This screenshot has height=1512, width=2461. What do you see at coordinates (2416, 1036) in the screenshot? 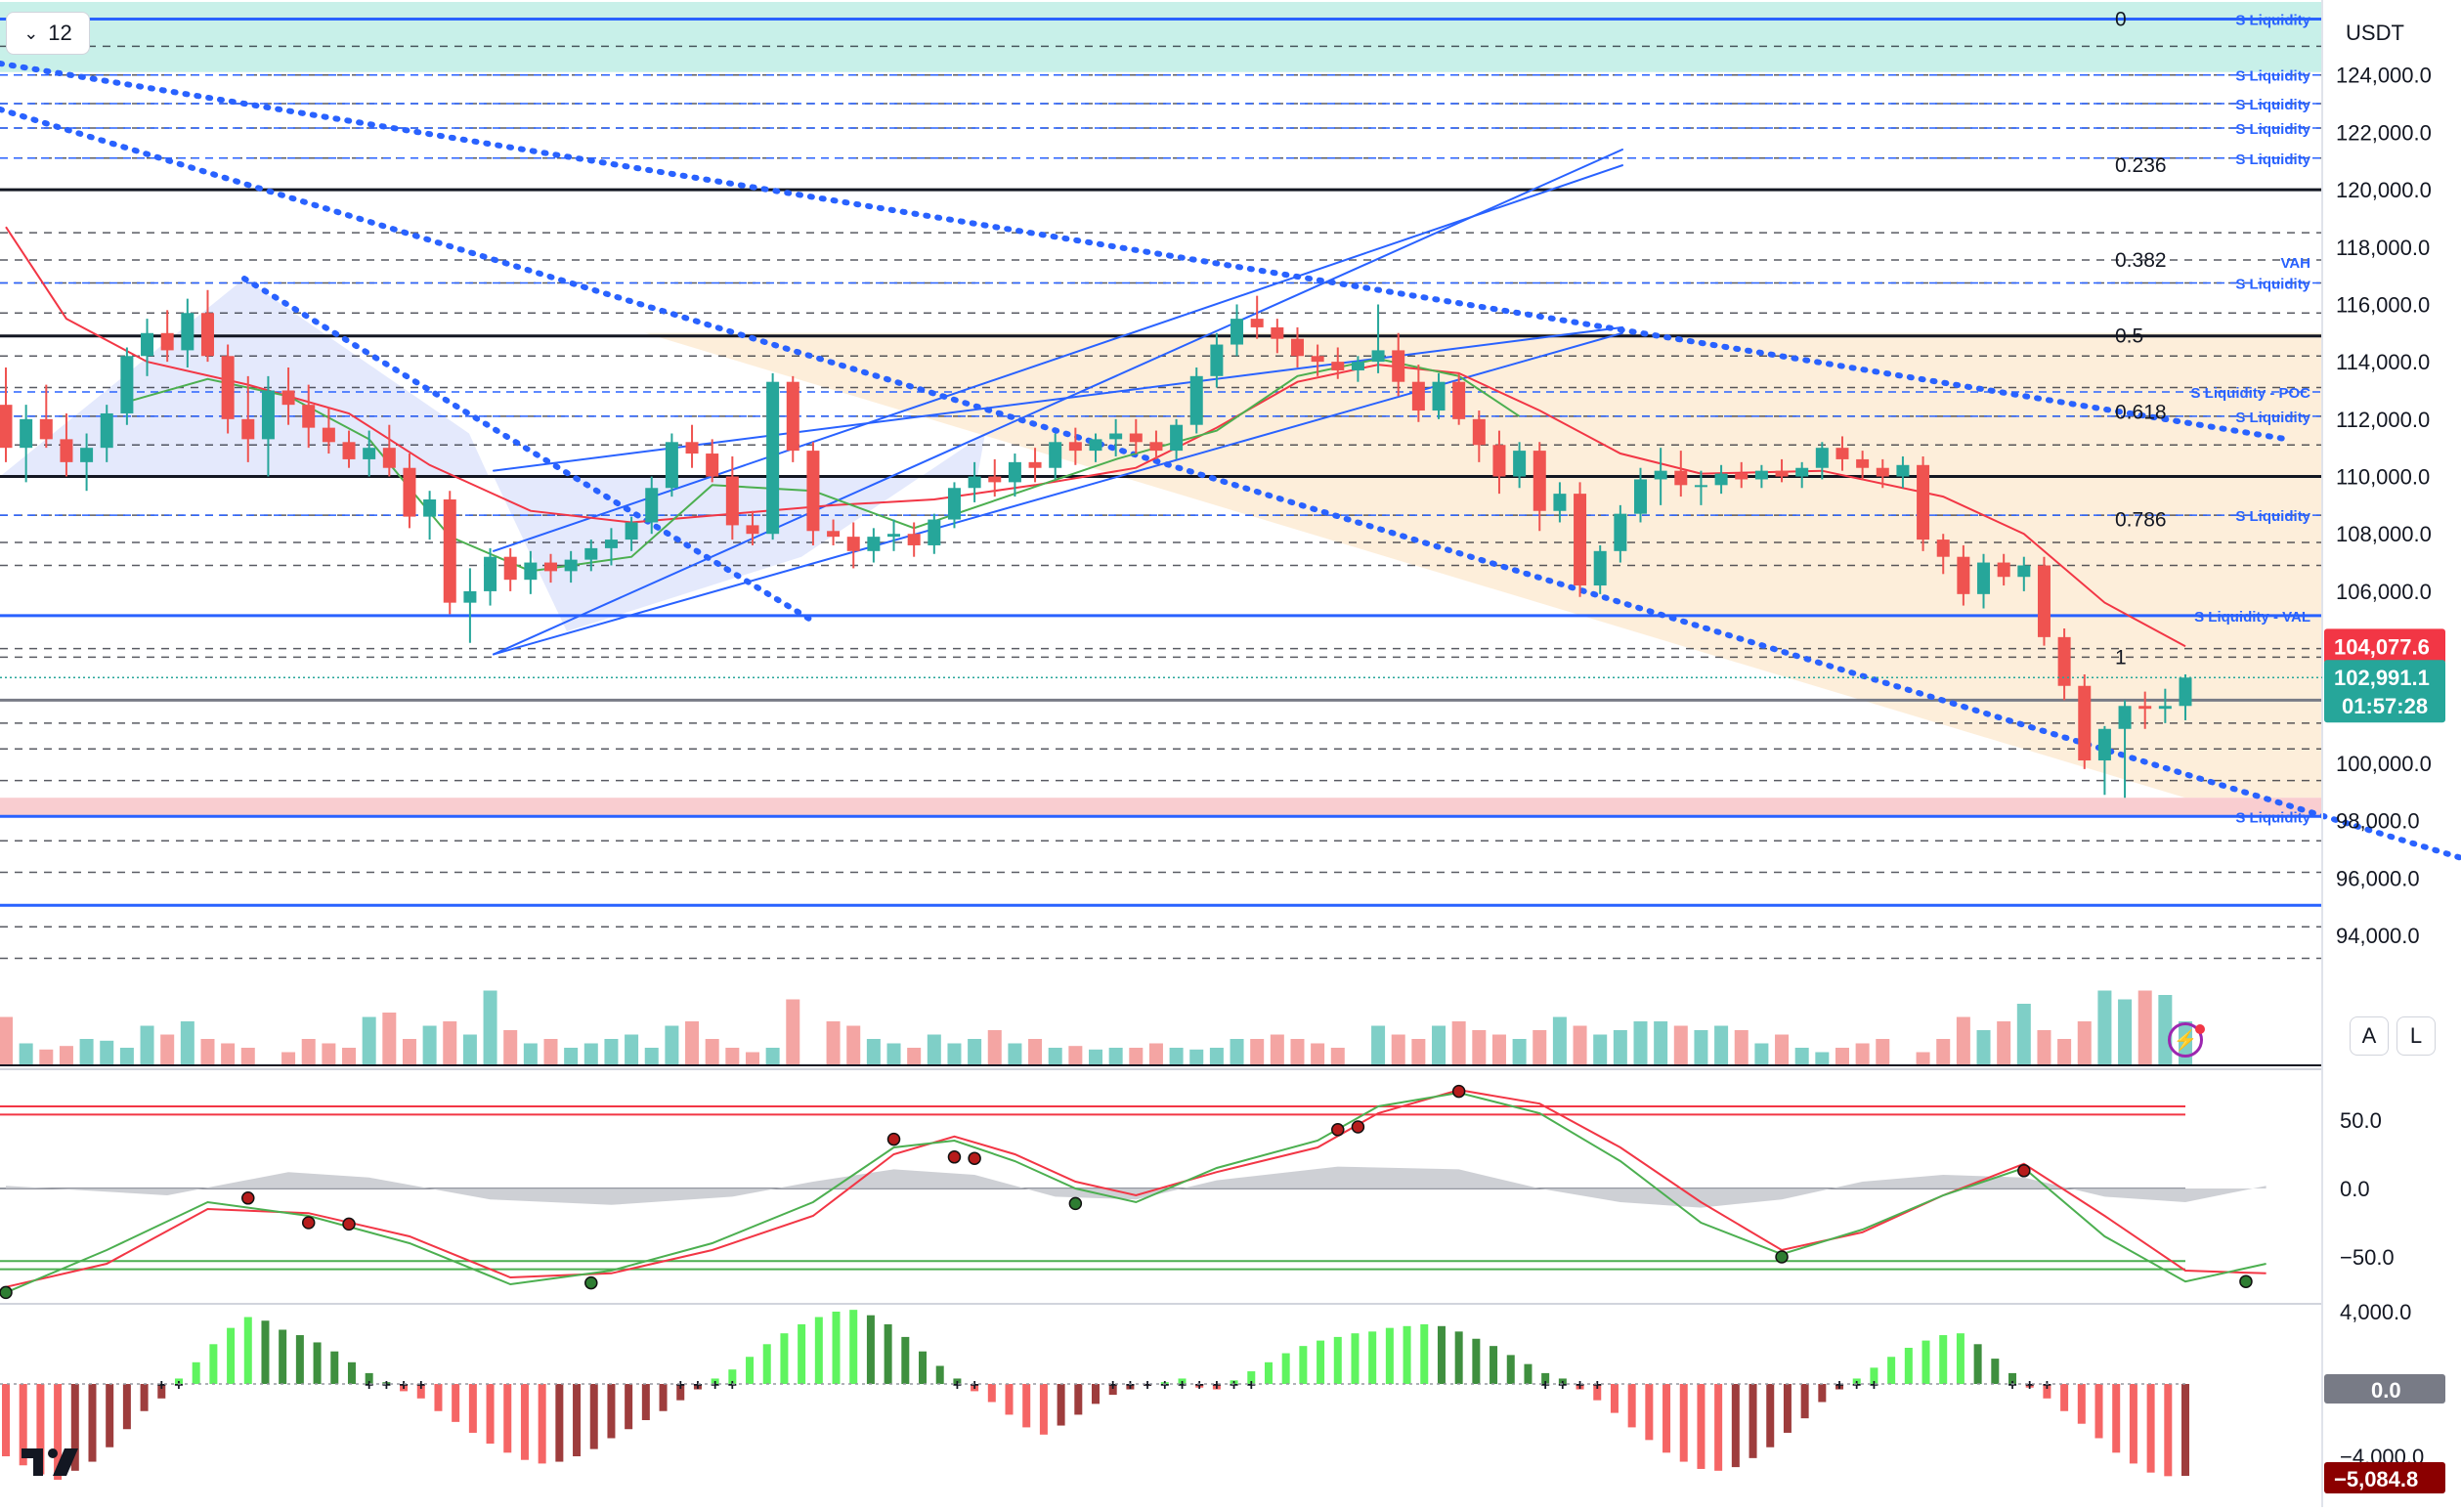
I see `log-scale-button: L` at bounding box center [2416, 1036].